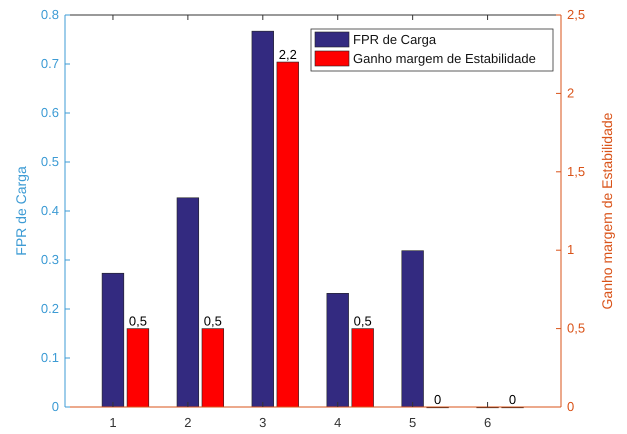 This screenshot has height=434, width=627. What do you see at coordinates (570, 92) in the screenshot?
I see `y2-tick-label: 2` at bounding box center [570, 92].